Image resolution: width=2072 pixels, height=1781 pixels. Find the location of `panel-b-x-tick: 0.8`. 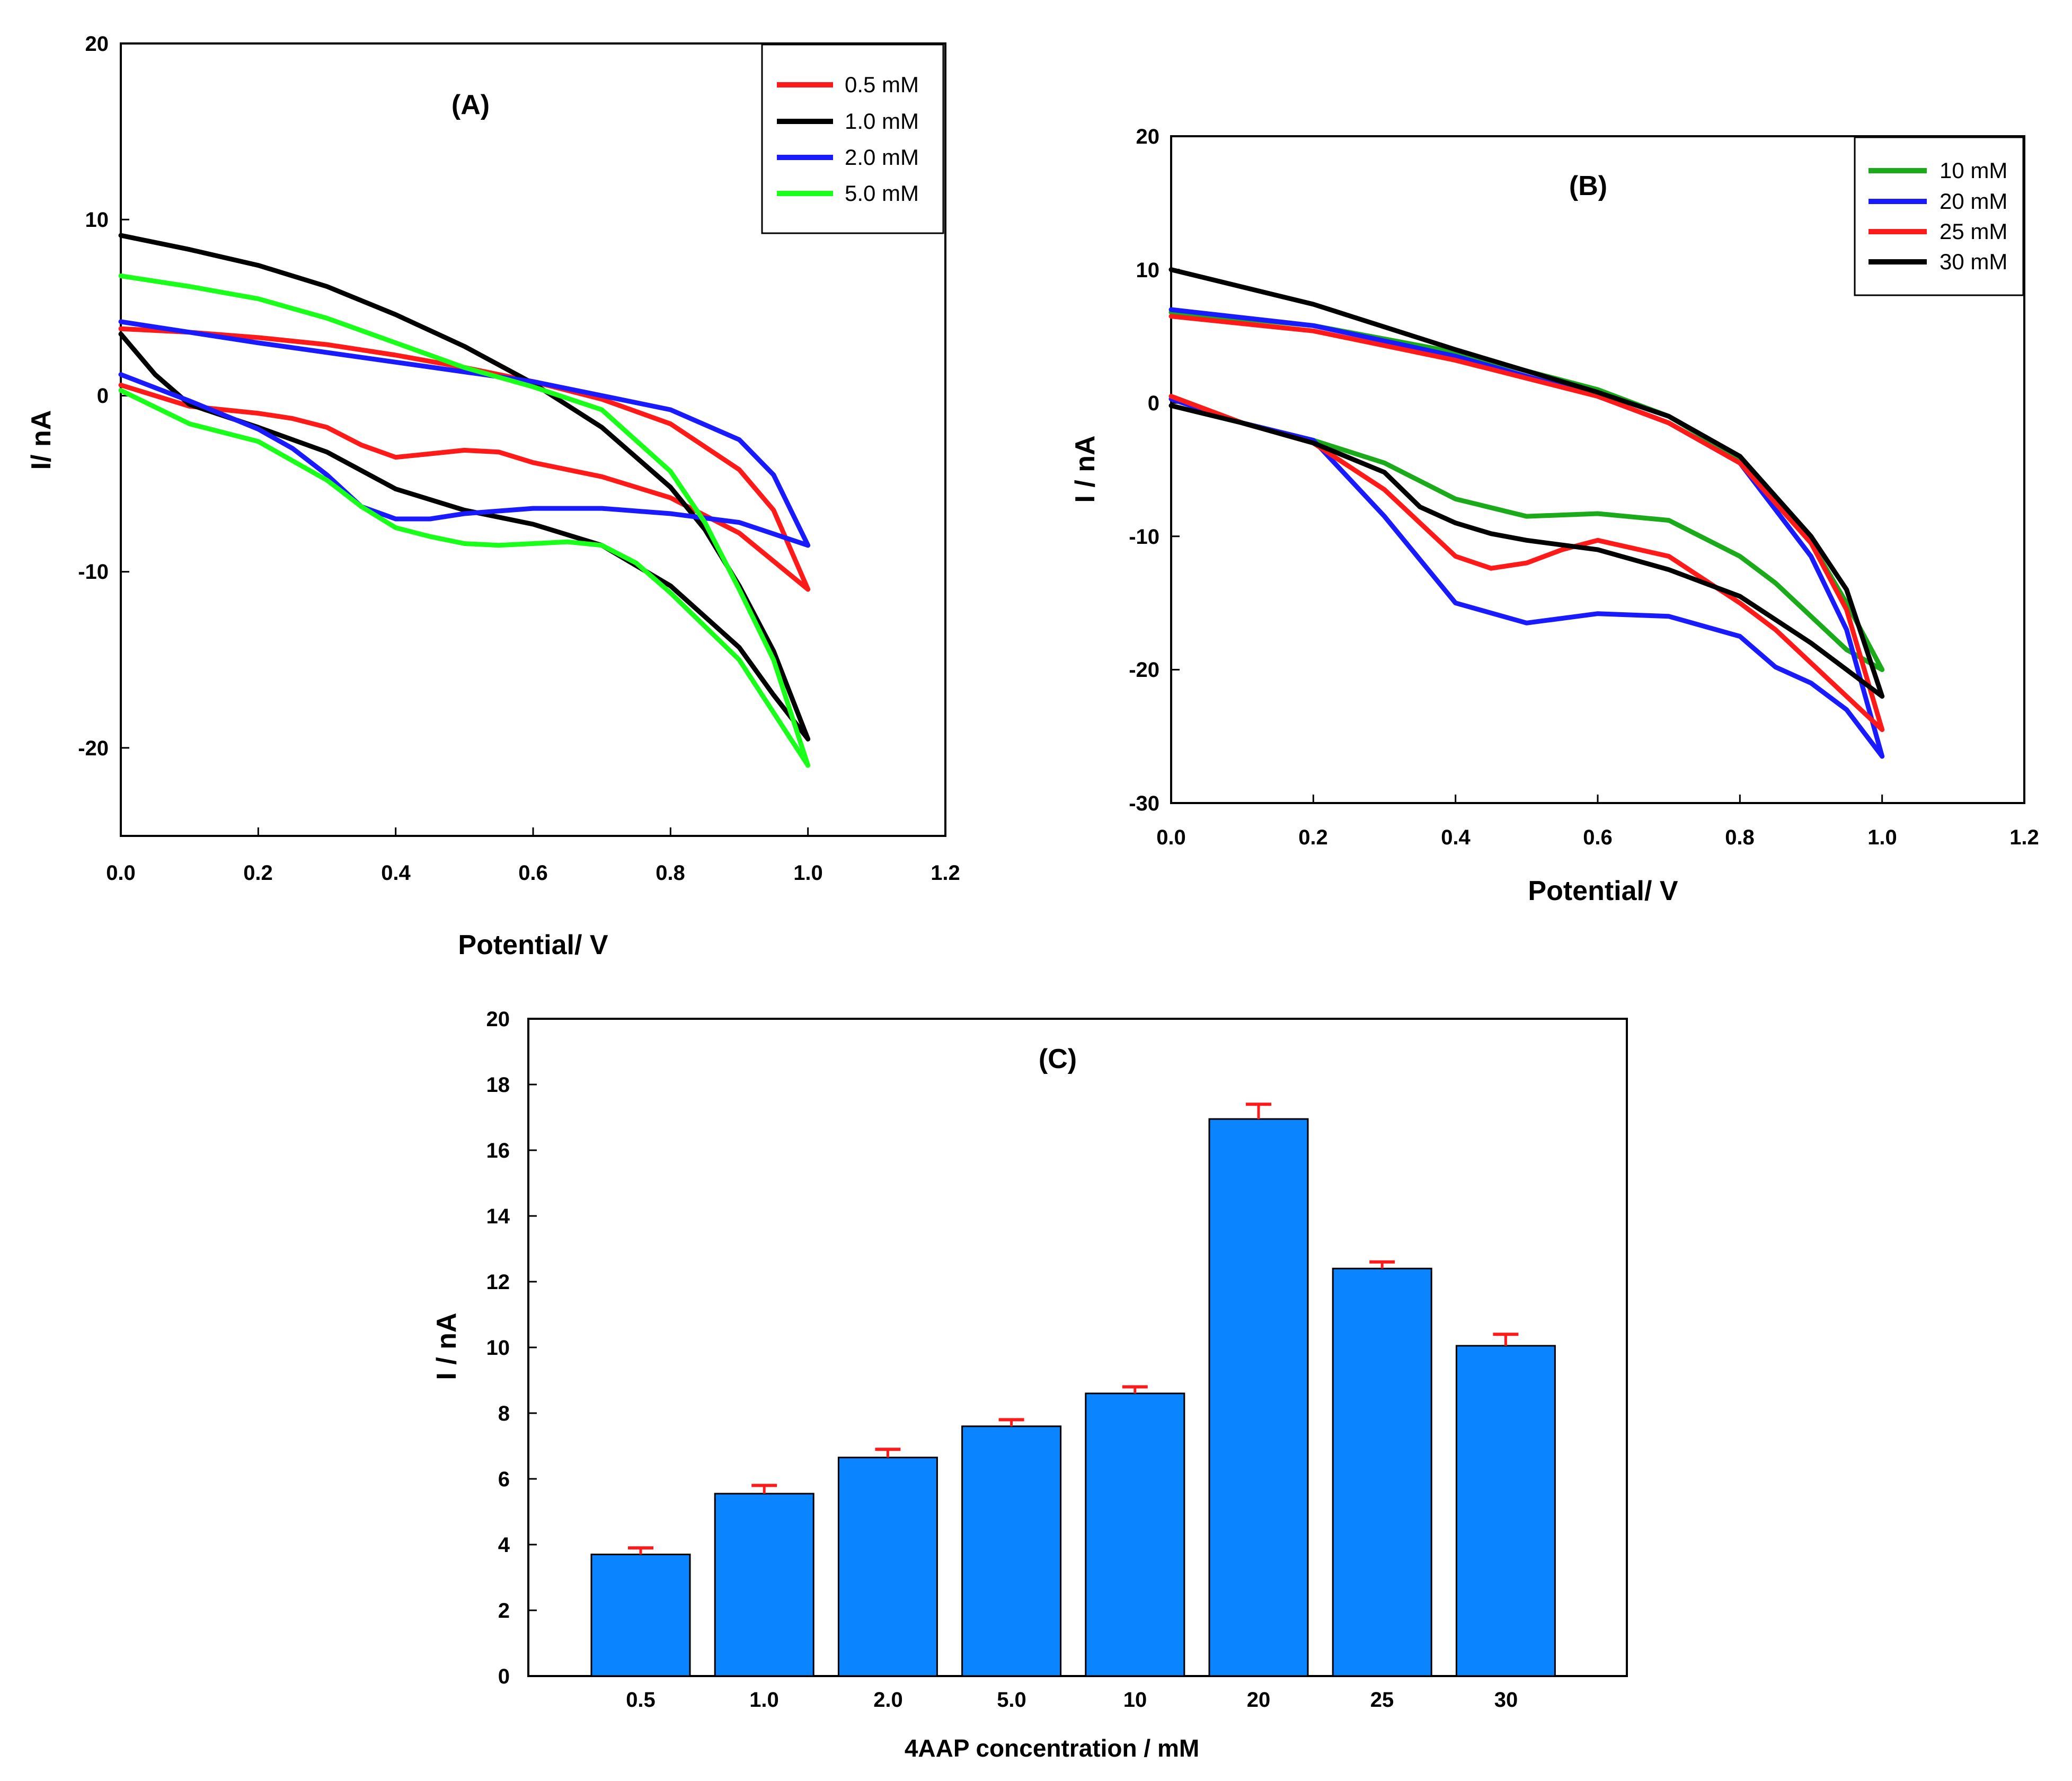

panel-b-x-tick: 0.8 is located at coordinates (1740, 837).